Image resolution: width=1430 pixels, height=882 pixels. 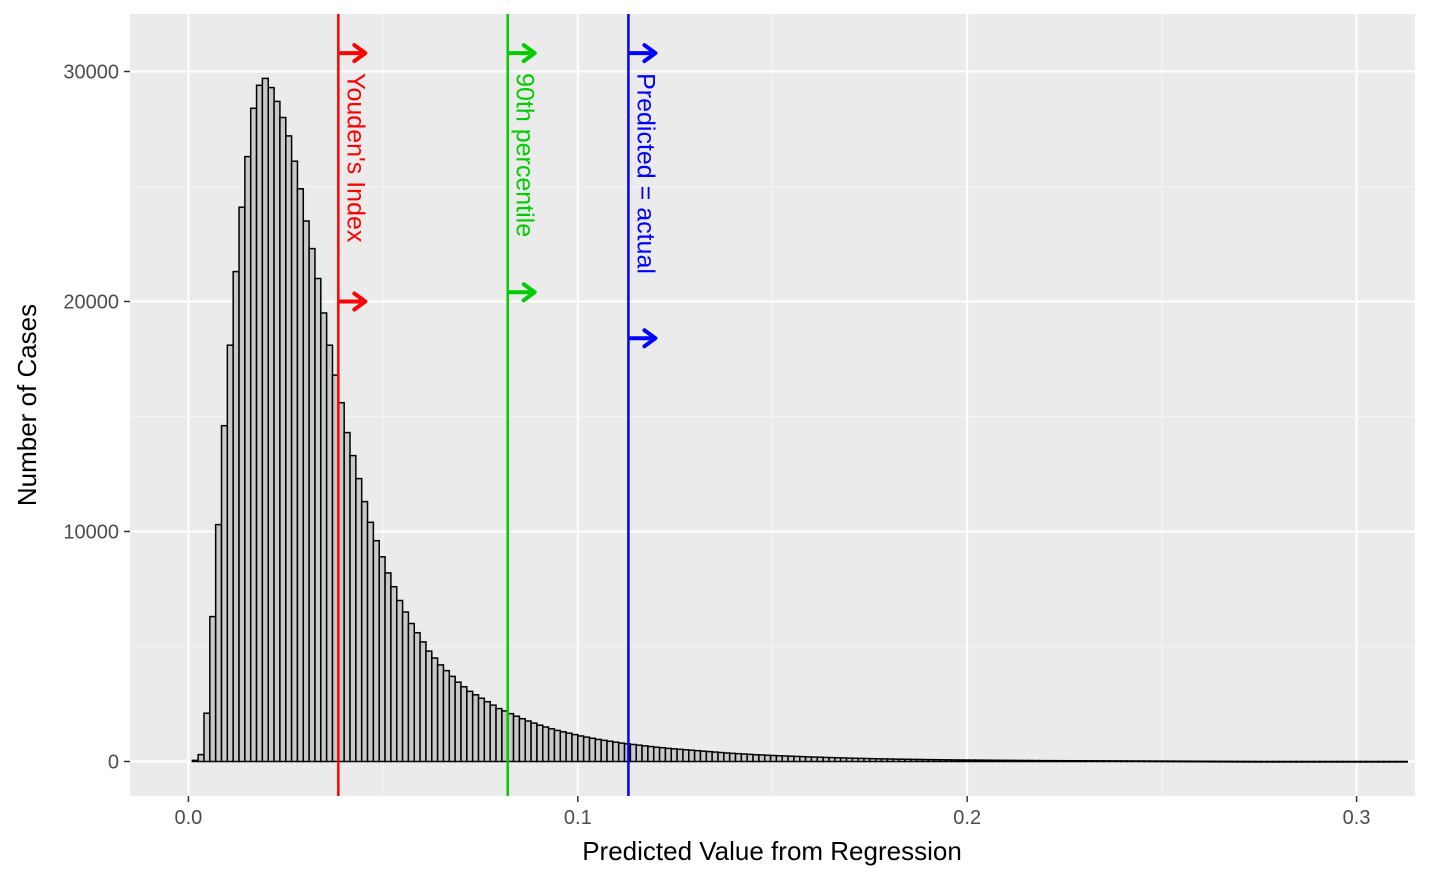 What do you see at coordinates (967, 818) in the screenshot?
I see `x-tick-label: 0.2` at bounding box center [967, 818].